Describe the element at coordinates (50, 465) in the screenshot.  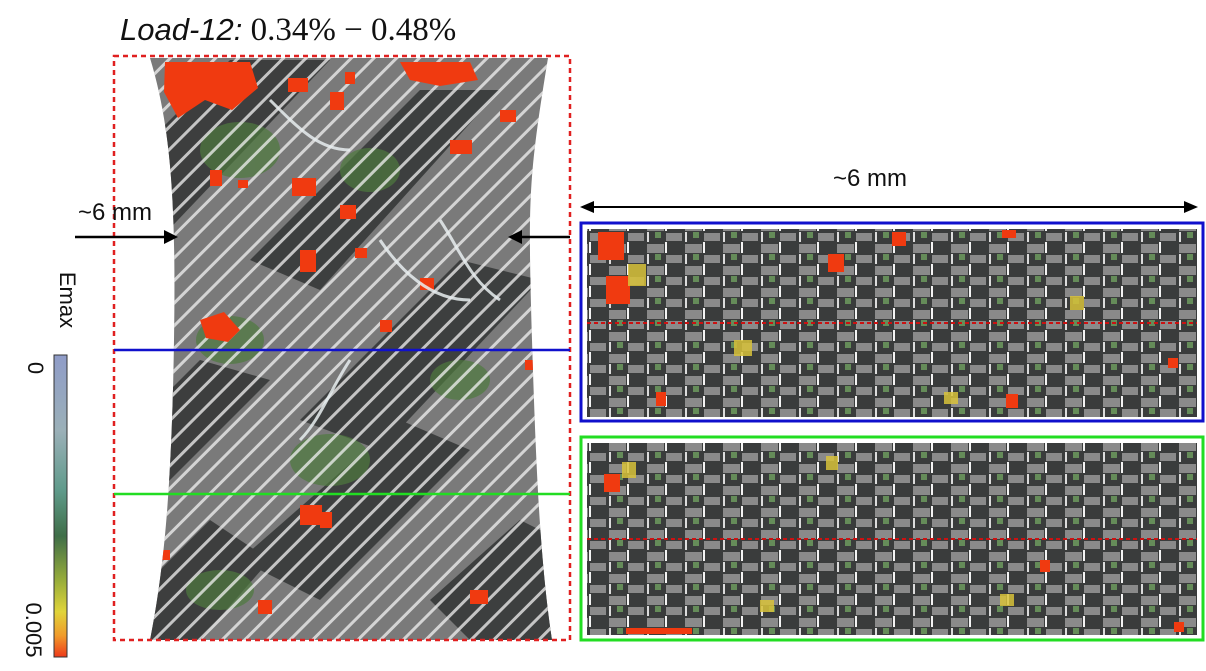
I see `colorbar: Emax 0 0.005` at that location.